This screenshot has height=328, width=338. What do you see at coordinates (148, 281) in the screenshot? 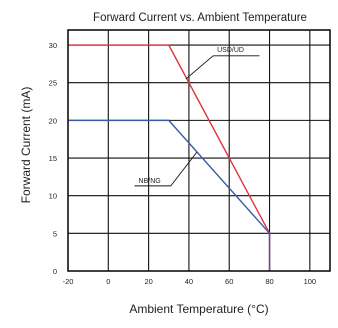
I see `x-tick-label: 20` at bounding box center [148, 281].